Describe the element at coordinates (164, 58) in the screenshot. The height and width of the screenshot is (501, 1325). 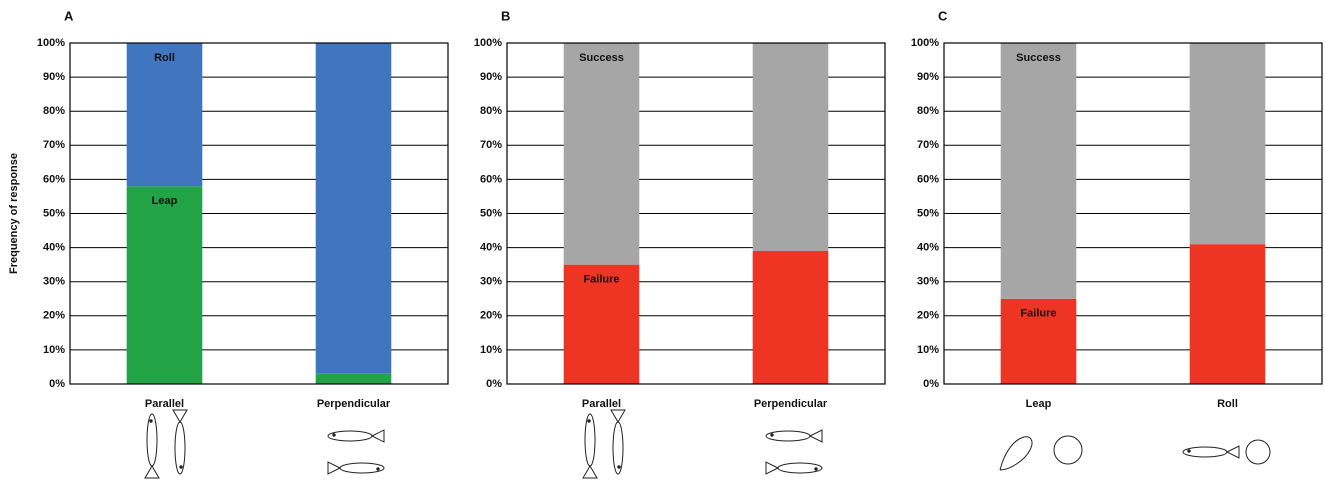
I see `series-label: Roll` at that location.